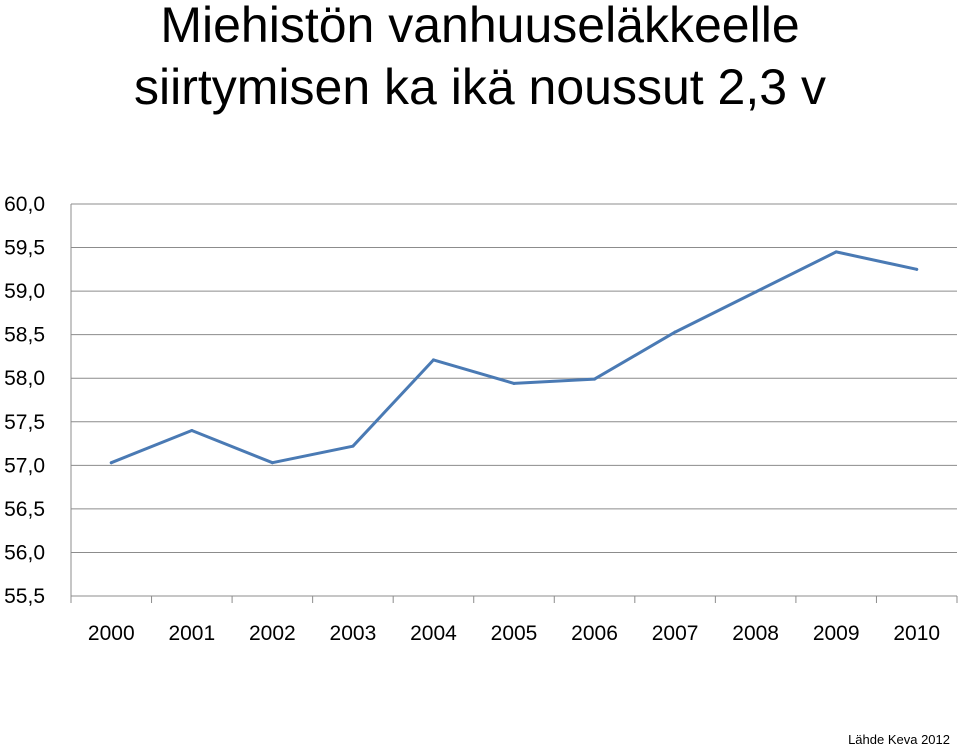 The width and height of the screenshot is (960, 749). I want to click on chart-title-line-1: Miehistön vanhuuseläkkeelle, so click(480, 26).